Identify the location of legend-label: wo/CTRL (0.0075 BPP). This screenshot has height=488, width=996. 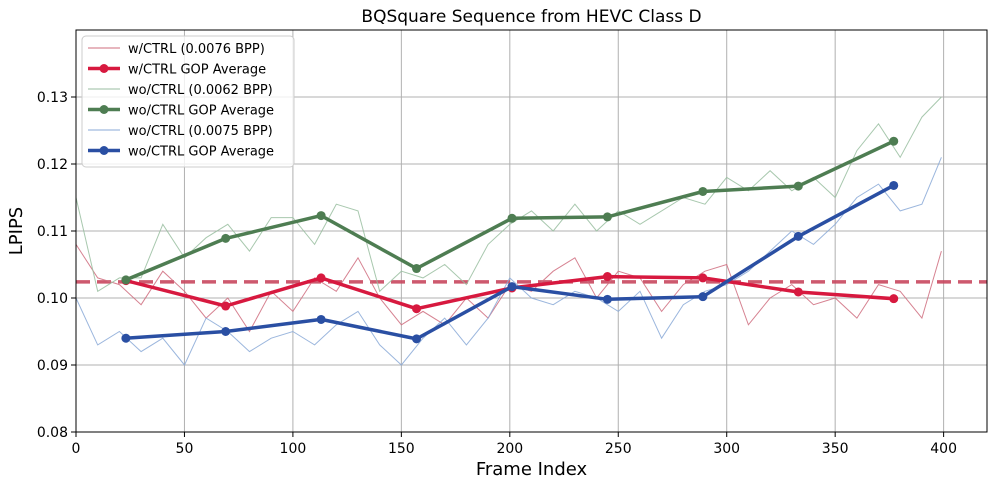
(200, 131).